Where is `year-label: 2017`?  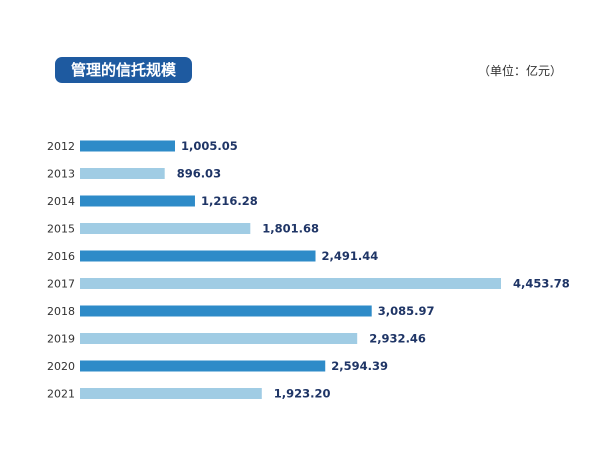 year-label: 2017 is located at coordinates (61, 284).